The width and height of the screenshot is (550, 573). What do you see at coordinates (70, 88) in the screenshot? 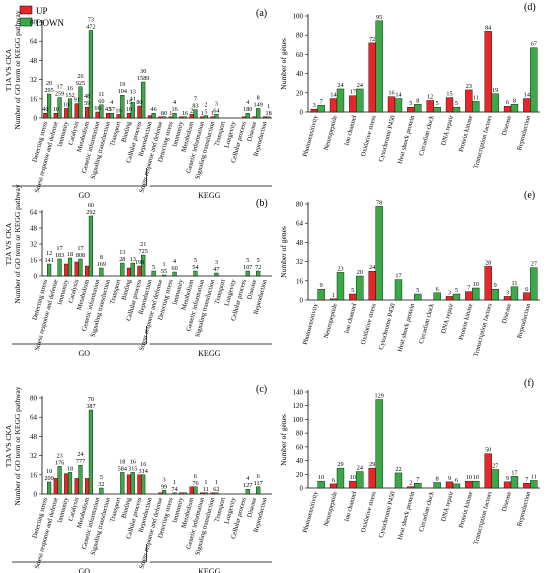
I see `data-label-down: 16` at bounding box center [70, 88].